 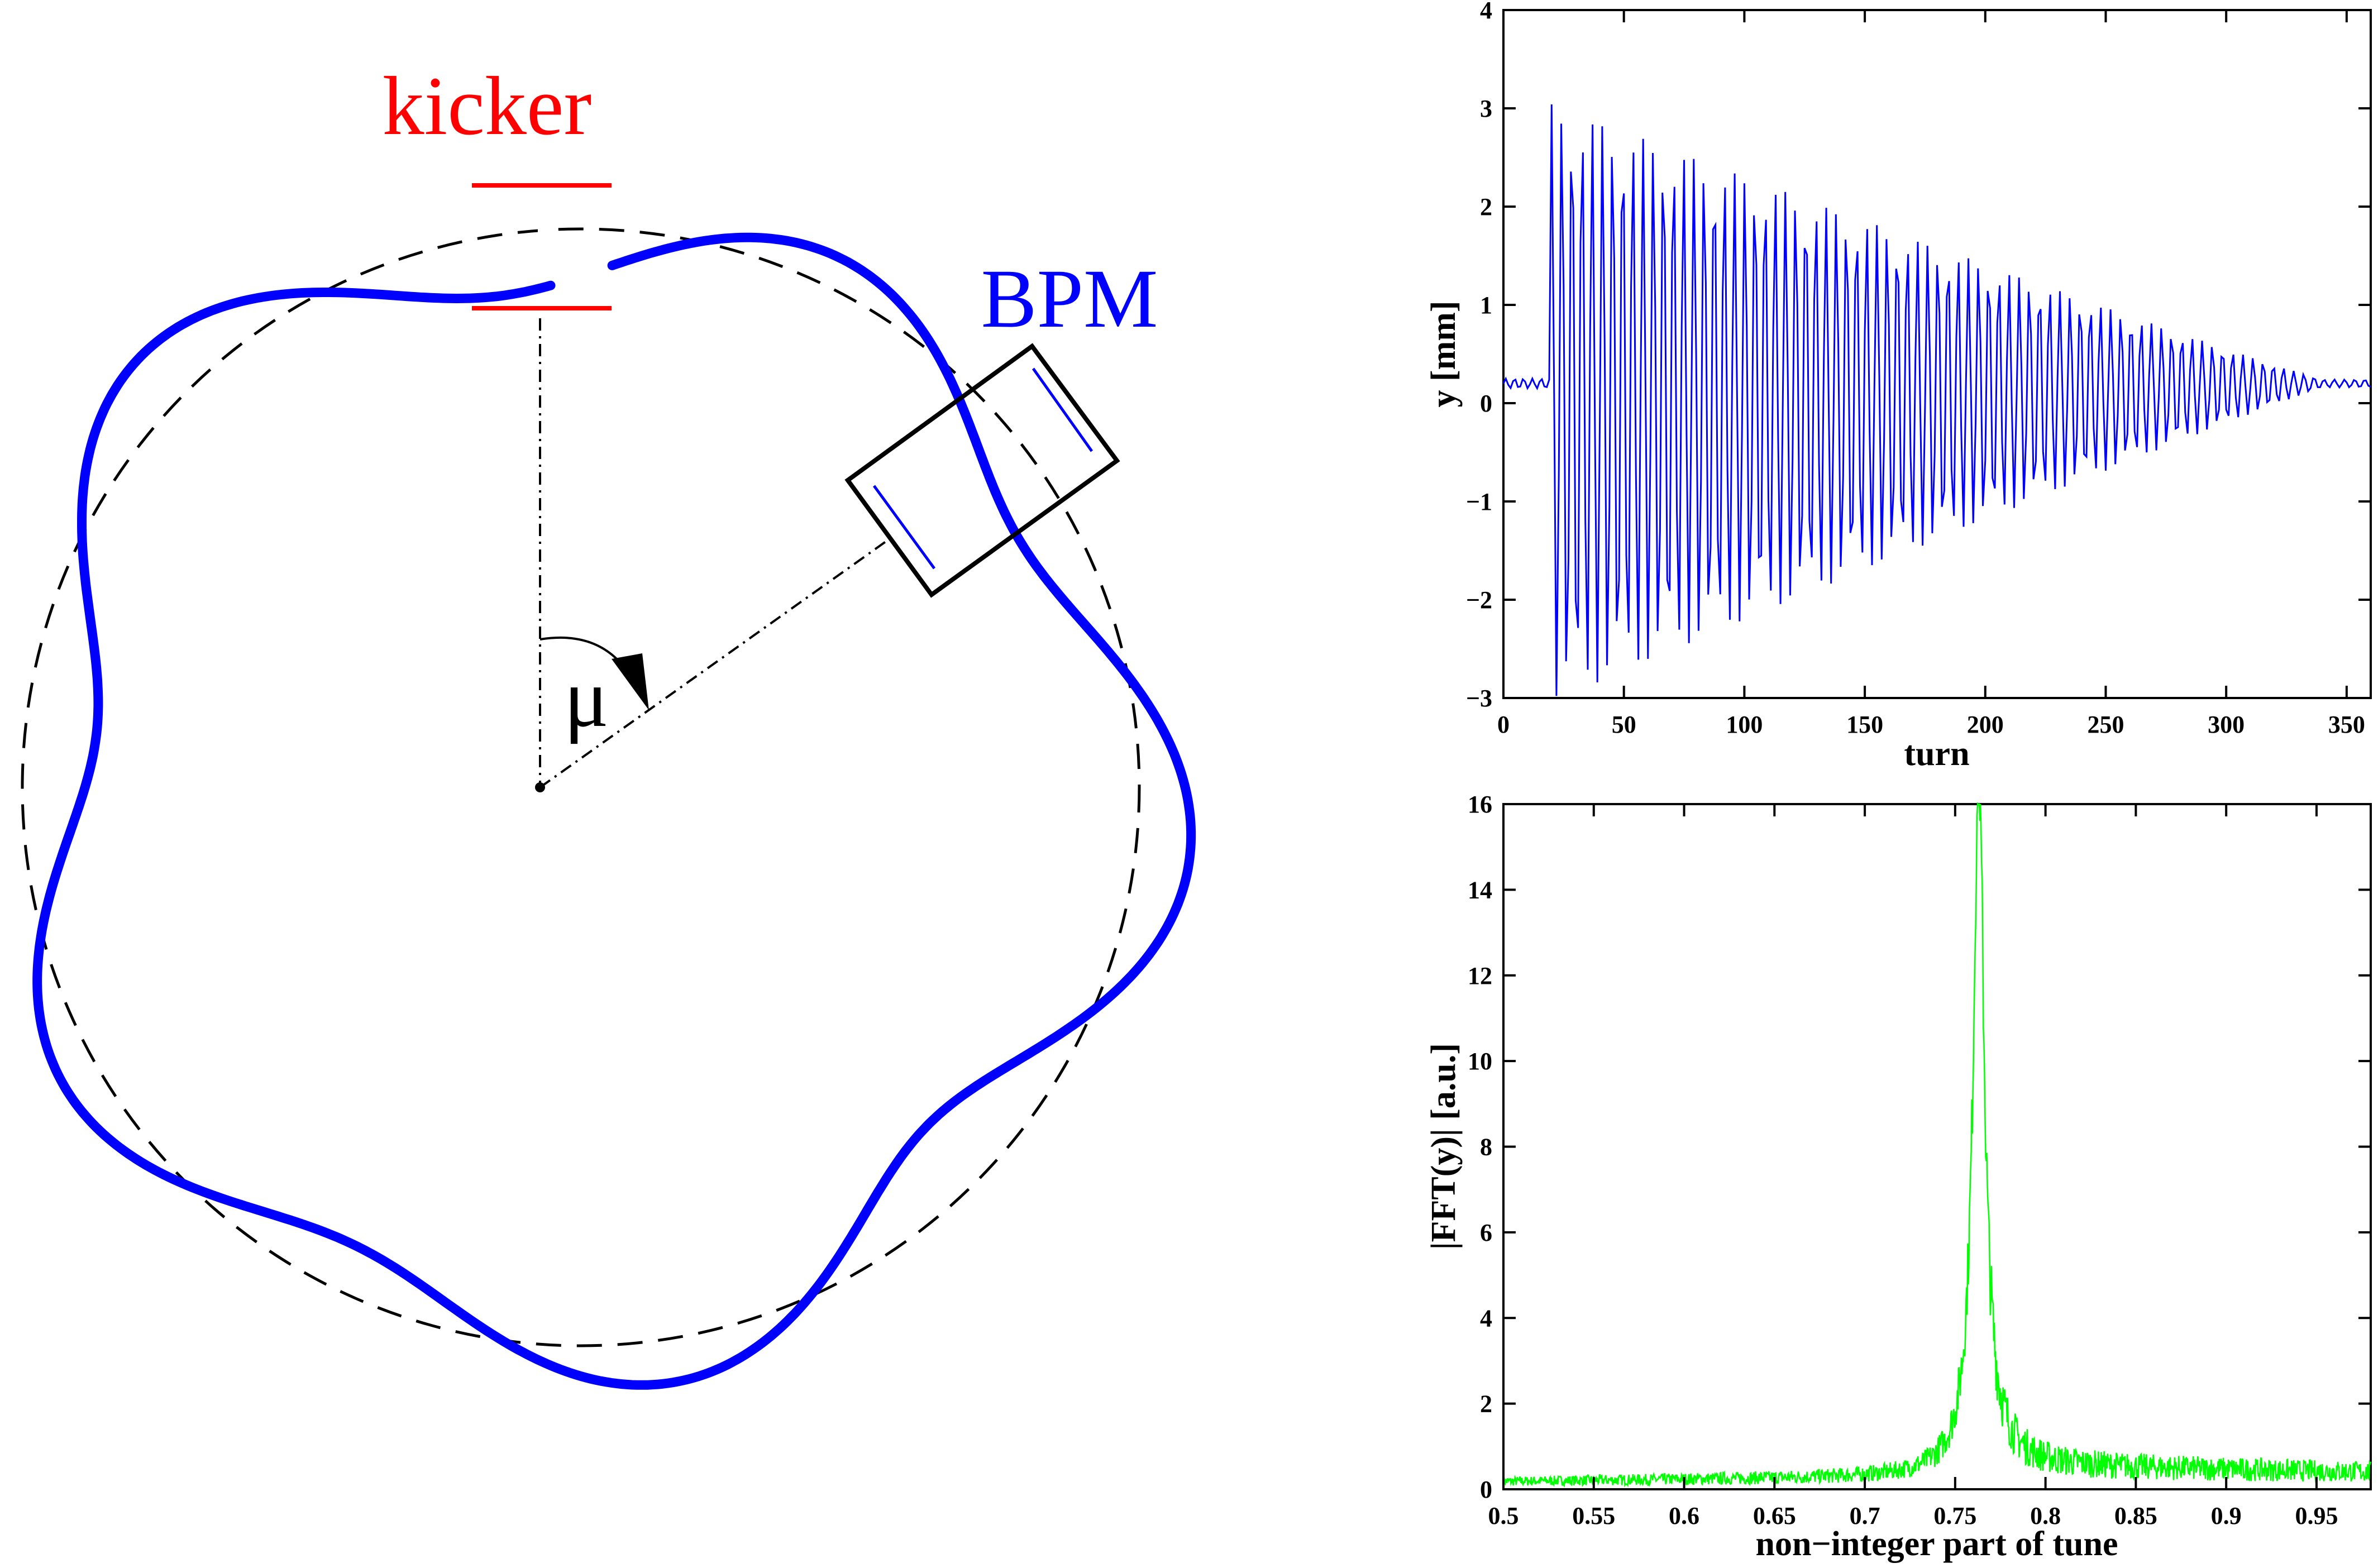 I want to click on chart1-y-tick-label: 1, so click(x=1486, y=305).